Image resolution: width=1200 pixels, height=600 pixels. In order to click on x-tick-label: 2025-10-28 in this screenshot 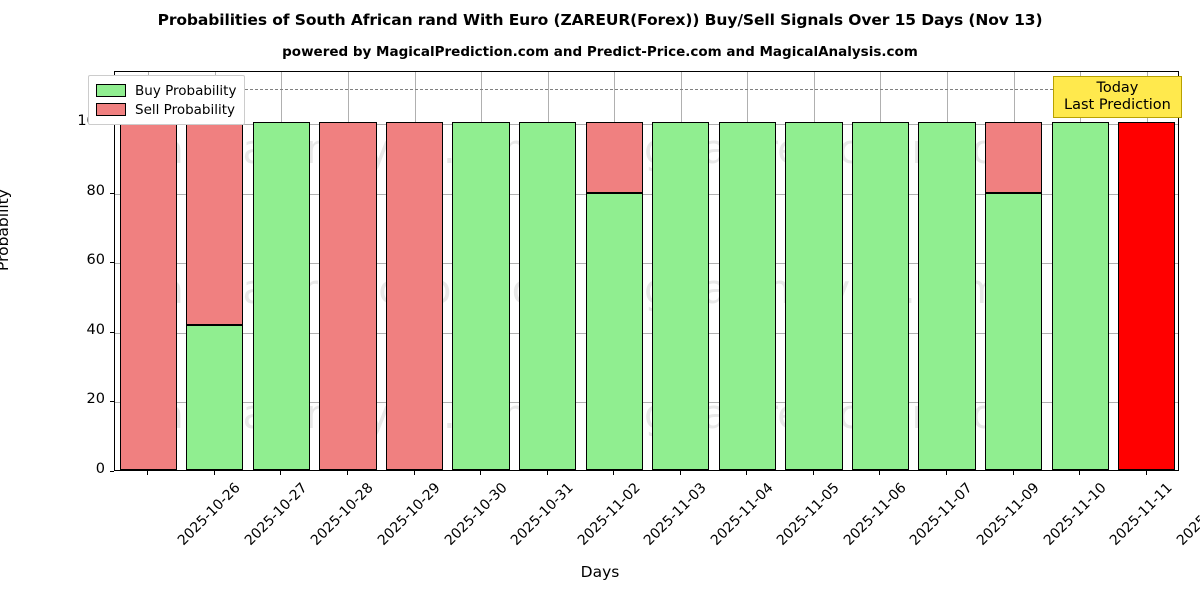, I will do `click(343, 514)`.